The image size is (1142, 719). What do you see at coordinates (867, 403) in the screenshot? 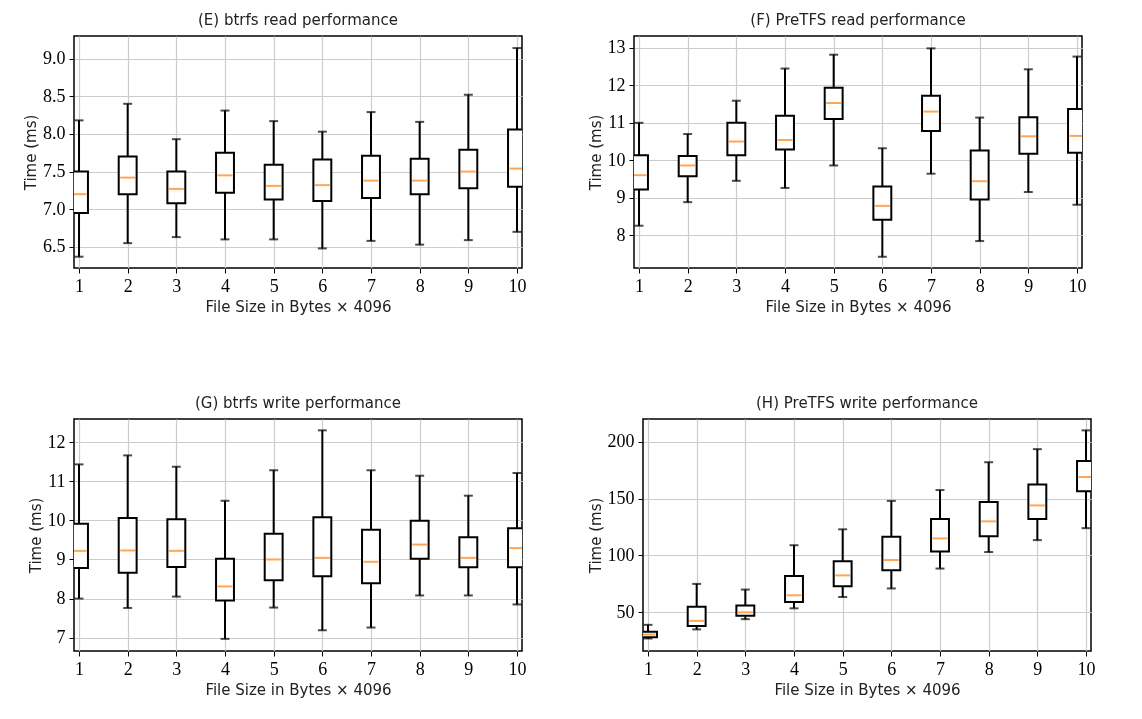
I see `chart-title: (H) PreTFS write performance` at bounding box center [867, 403].